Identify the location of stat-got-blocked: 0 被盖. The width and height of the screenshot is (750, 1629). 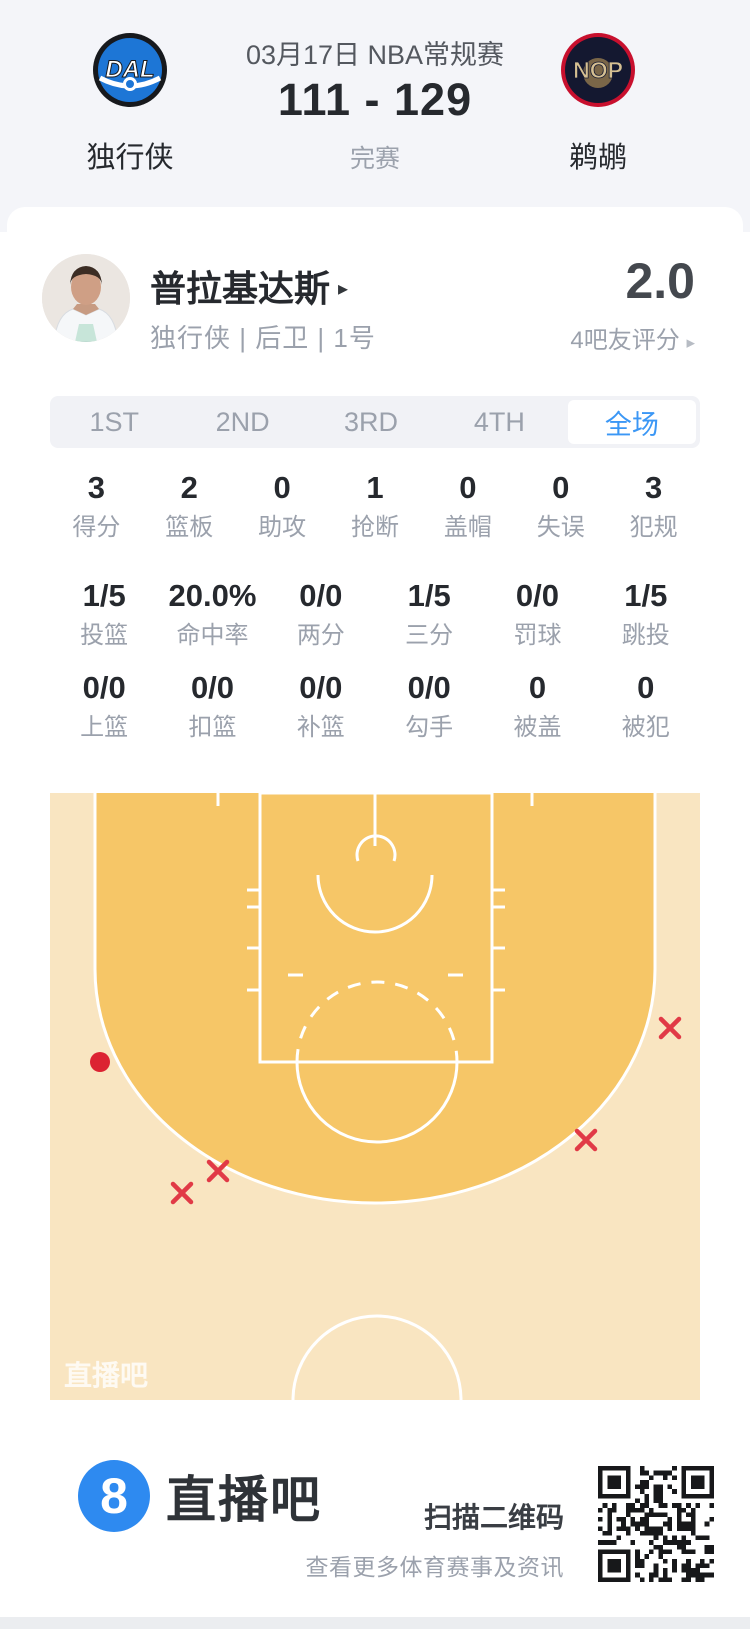
(537, 705).